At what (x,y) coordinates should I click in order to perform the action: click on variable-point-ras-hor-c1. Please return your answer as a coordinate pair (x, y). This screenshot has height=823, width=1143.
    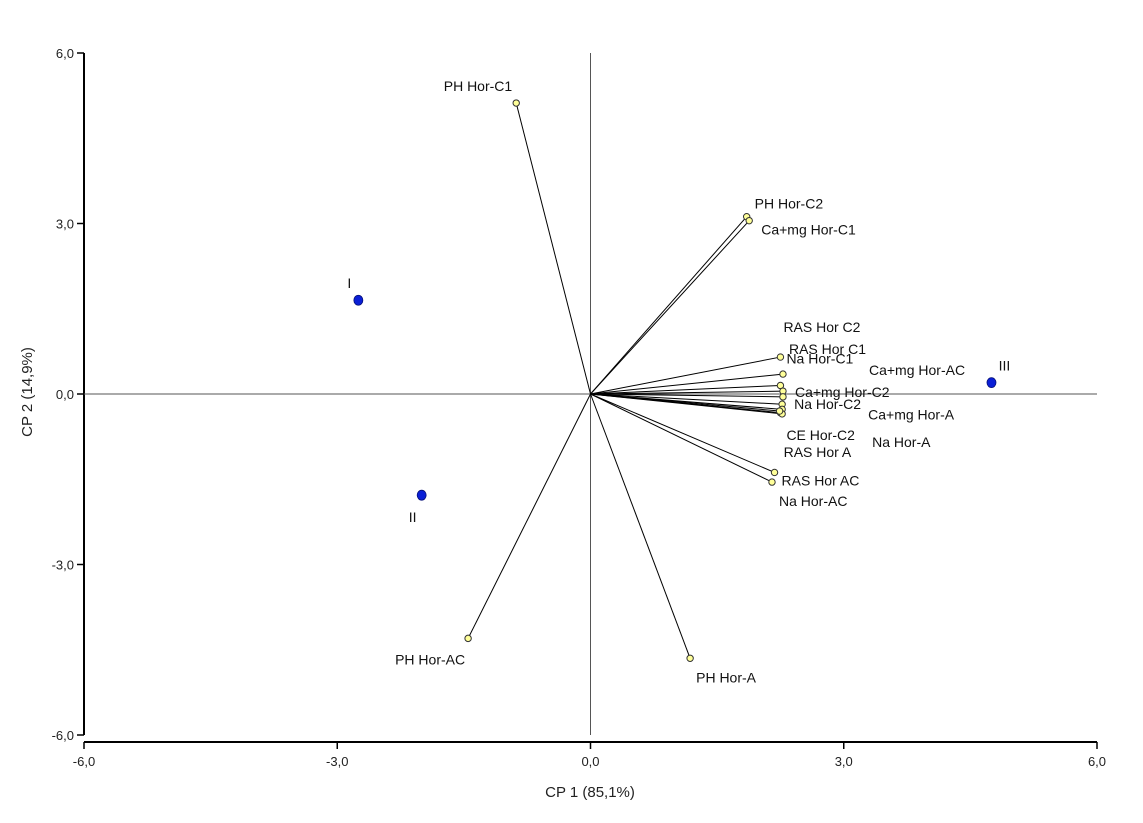
    Looking at the image, I should click on (783, 374).